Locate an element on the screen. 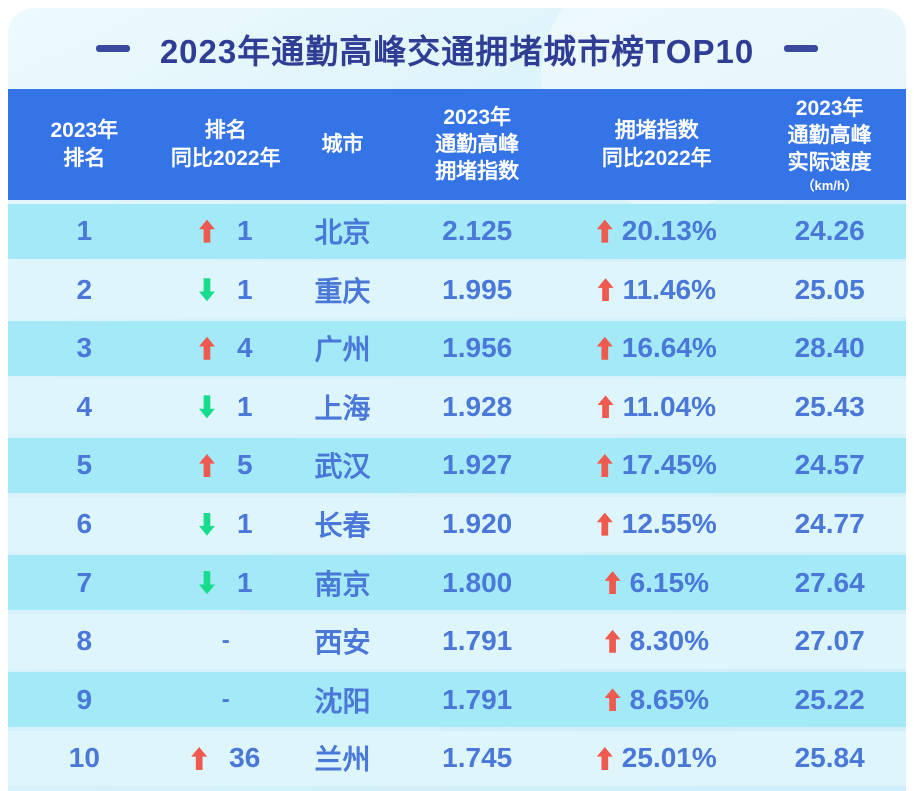 The width and height of the screenshot is (914, 791). speed-cell: 27.07 is located at coordinates (829, 641).